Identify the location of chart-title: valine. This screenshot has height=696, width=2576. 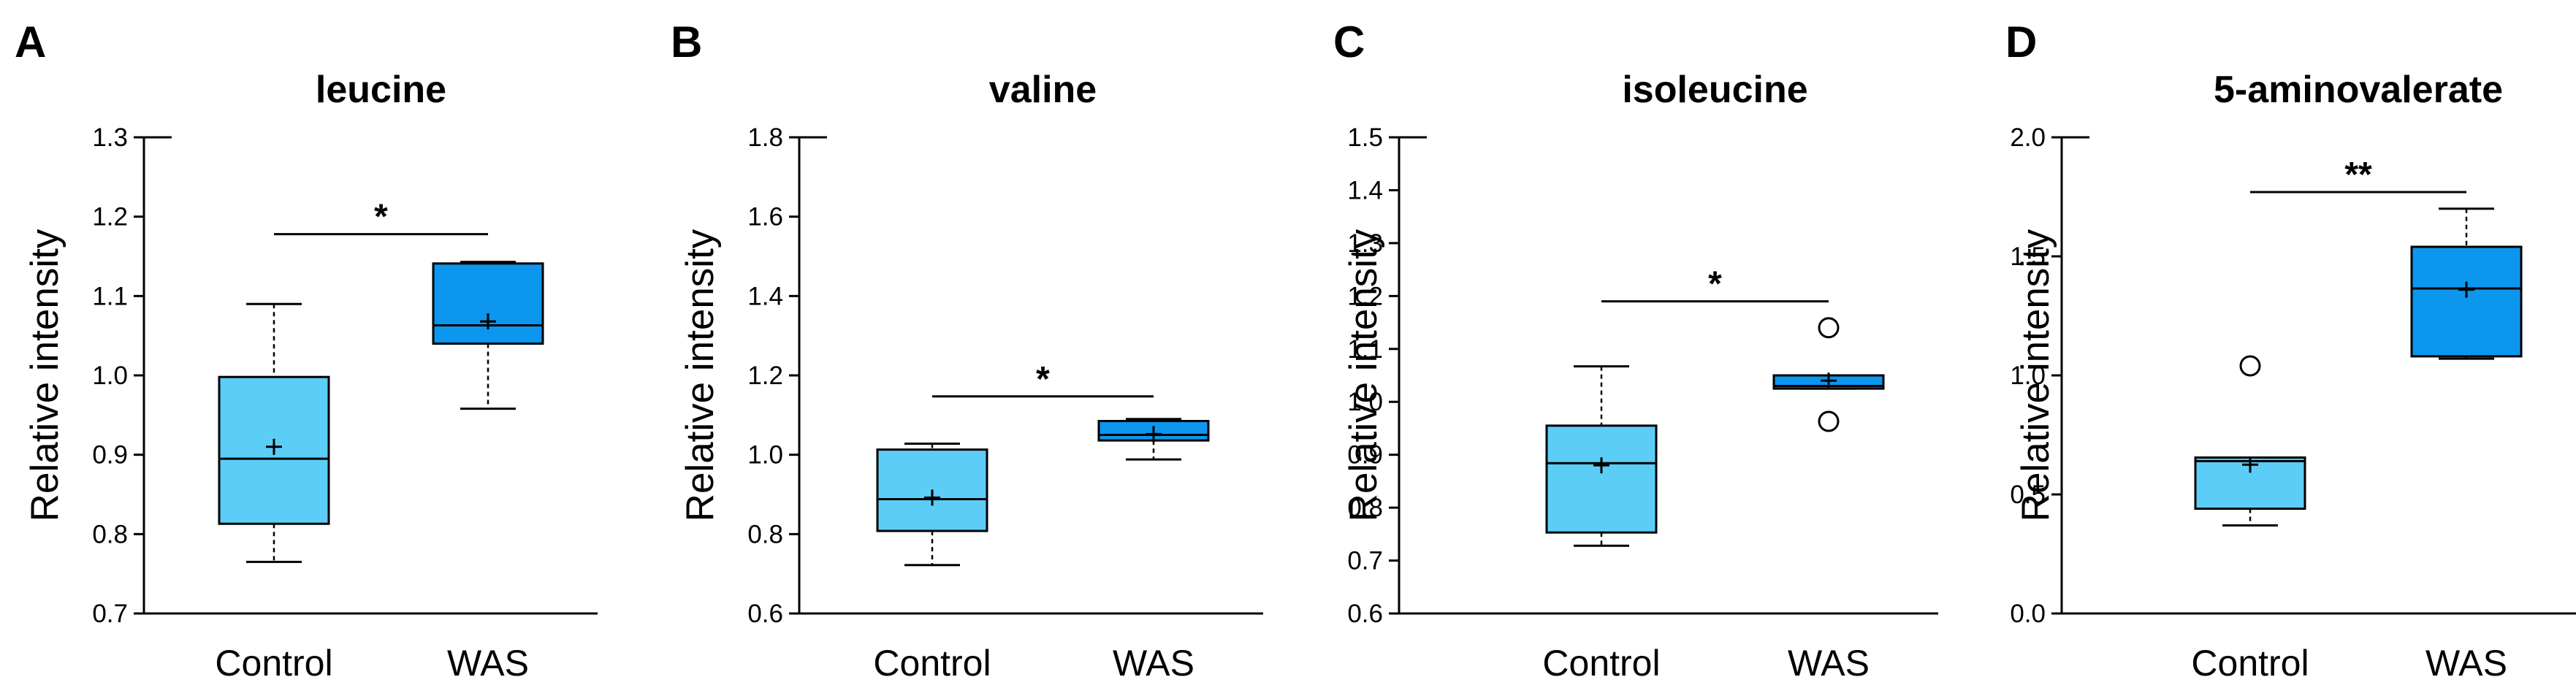
(1043, 90).